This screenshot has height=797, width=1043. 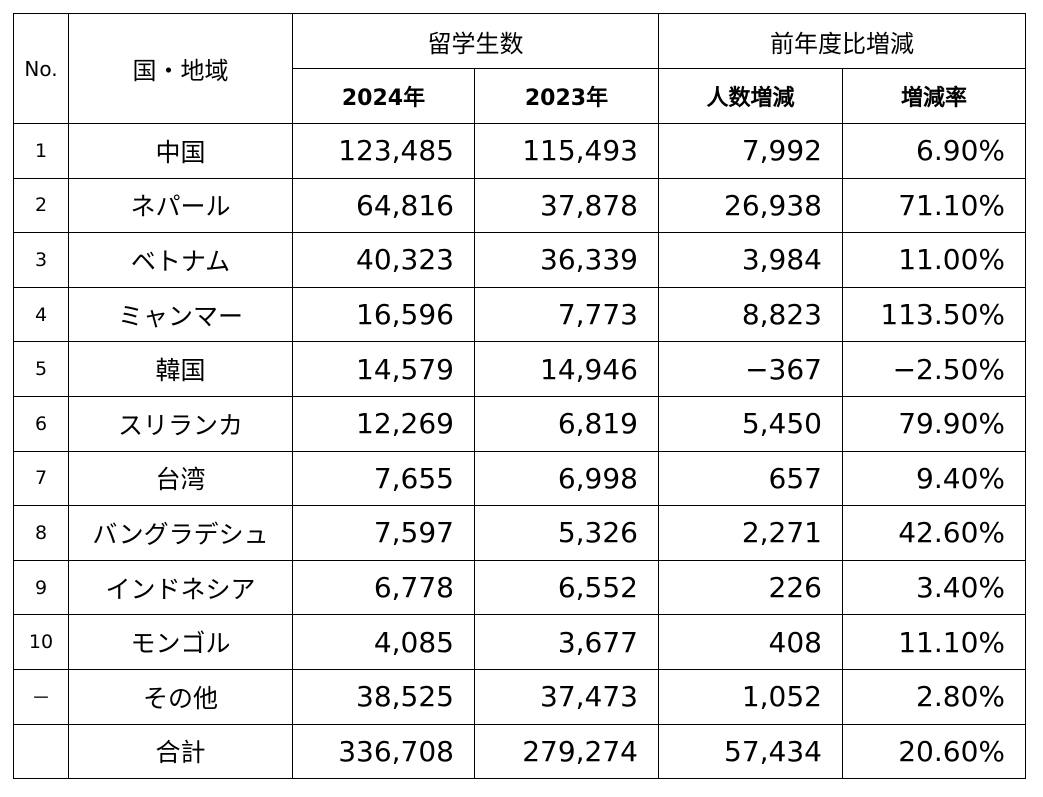 I want to click on cell: 台湾, so click(x=180, y=478).